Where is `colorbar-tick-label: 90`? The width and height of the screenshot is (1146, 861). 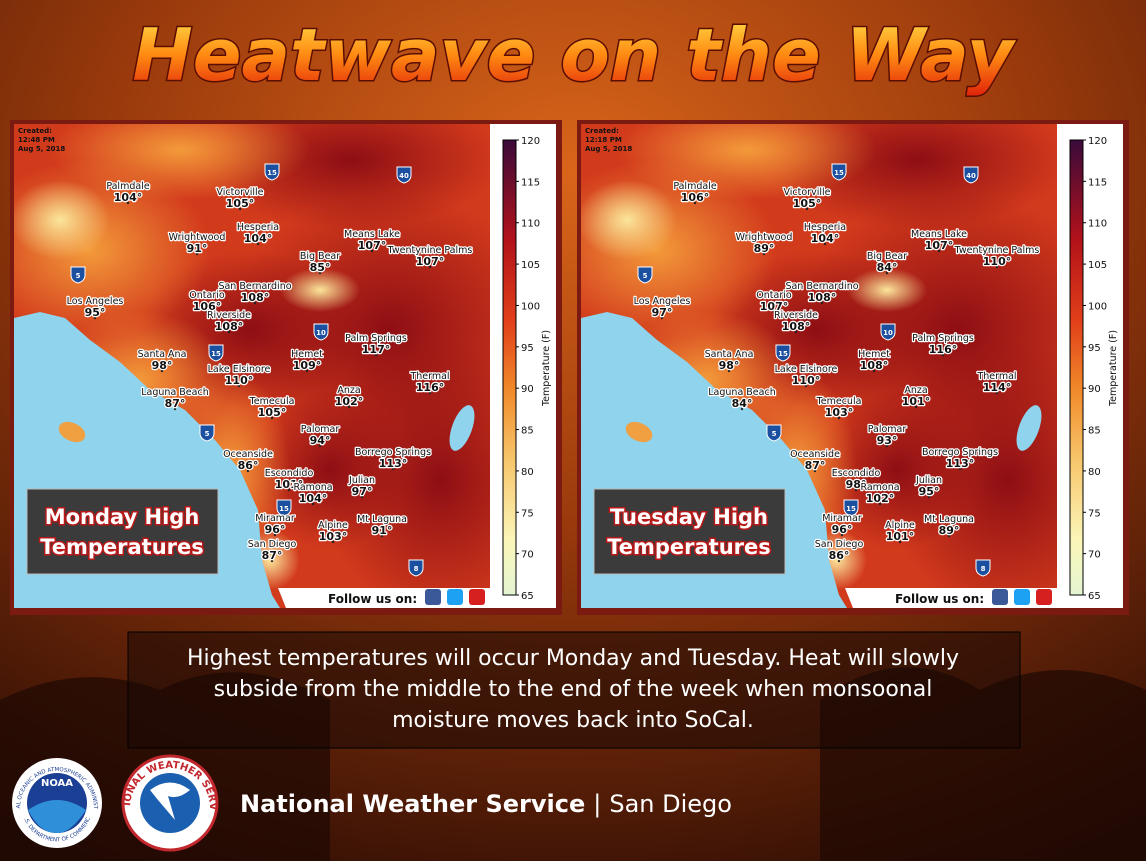 colorbar-tick-label: 90 is located at coordinates (527, 389).